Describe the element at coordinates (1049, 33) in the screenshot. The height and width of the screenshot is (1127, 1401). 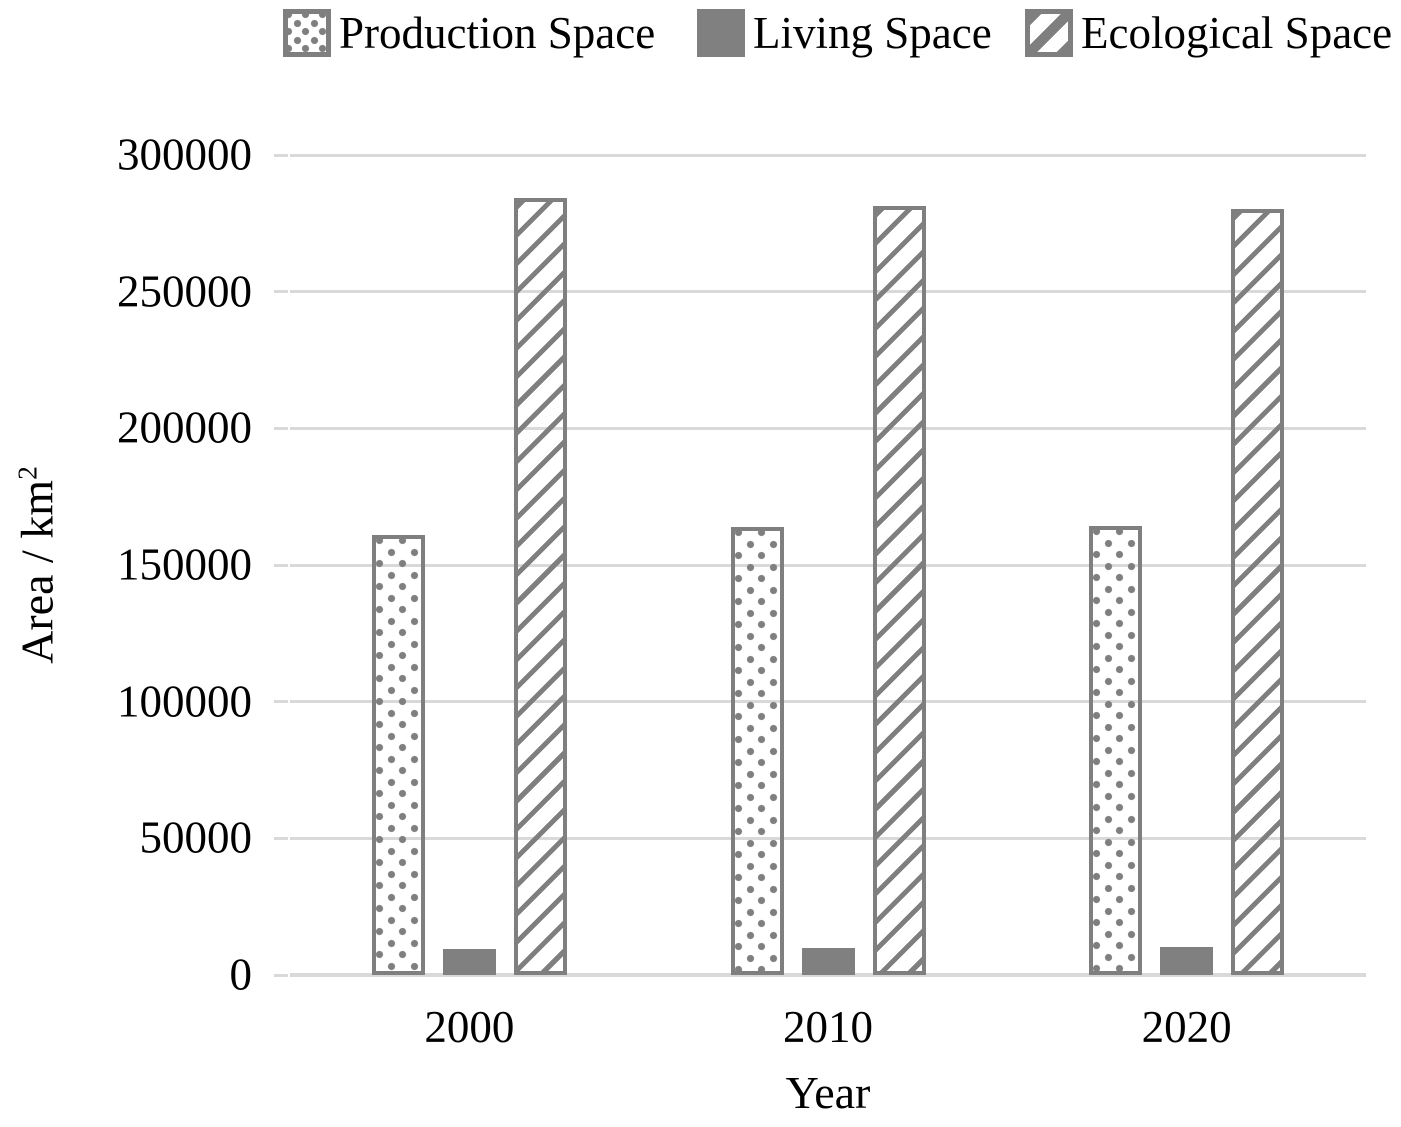
I see `diagonal-hatch-swatch-icon` at that location.